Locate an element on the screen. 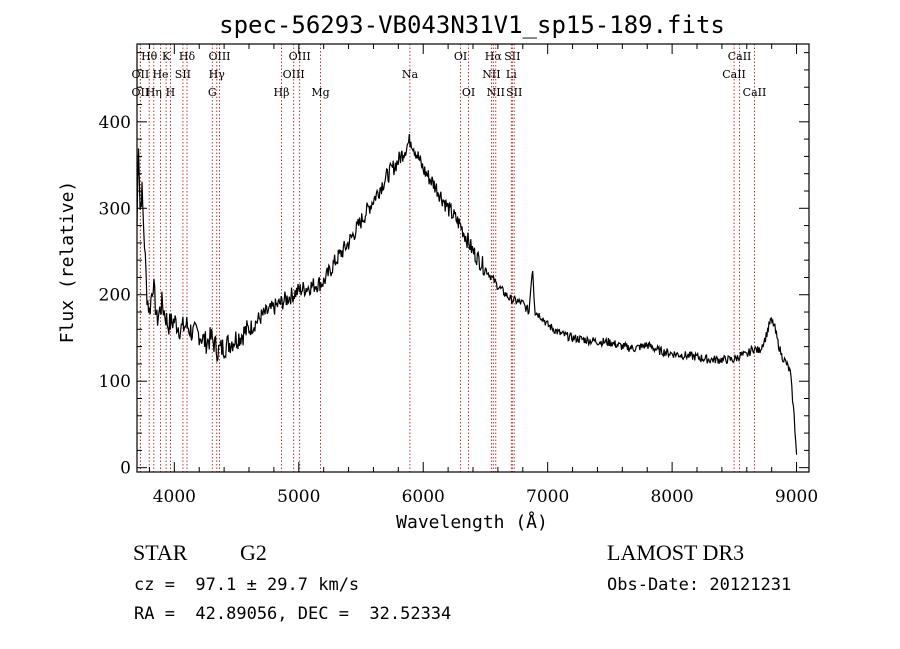  marker-label-5: K is located at coordinates (166, 56).